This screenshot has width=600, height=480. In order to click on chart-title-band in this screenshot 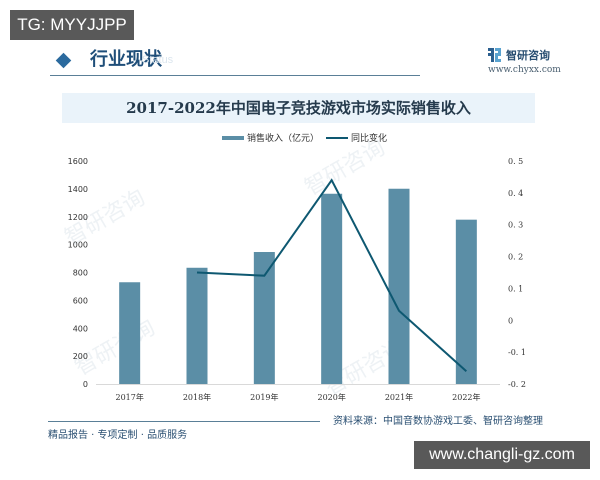, I will do `click(298, 108)`.